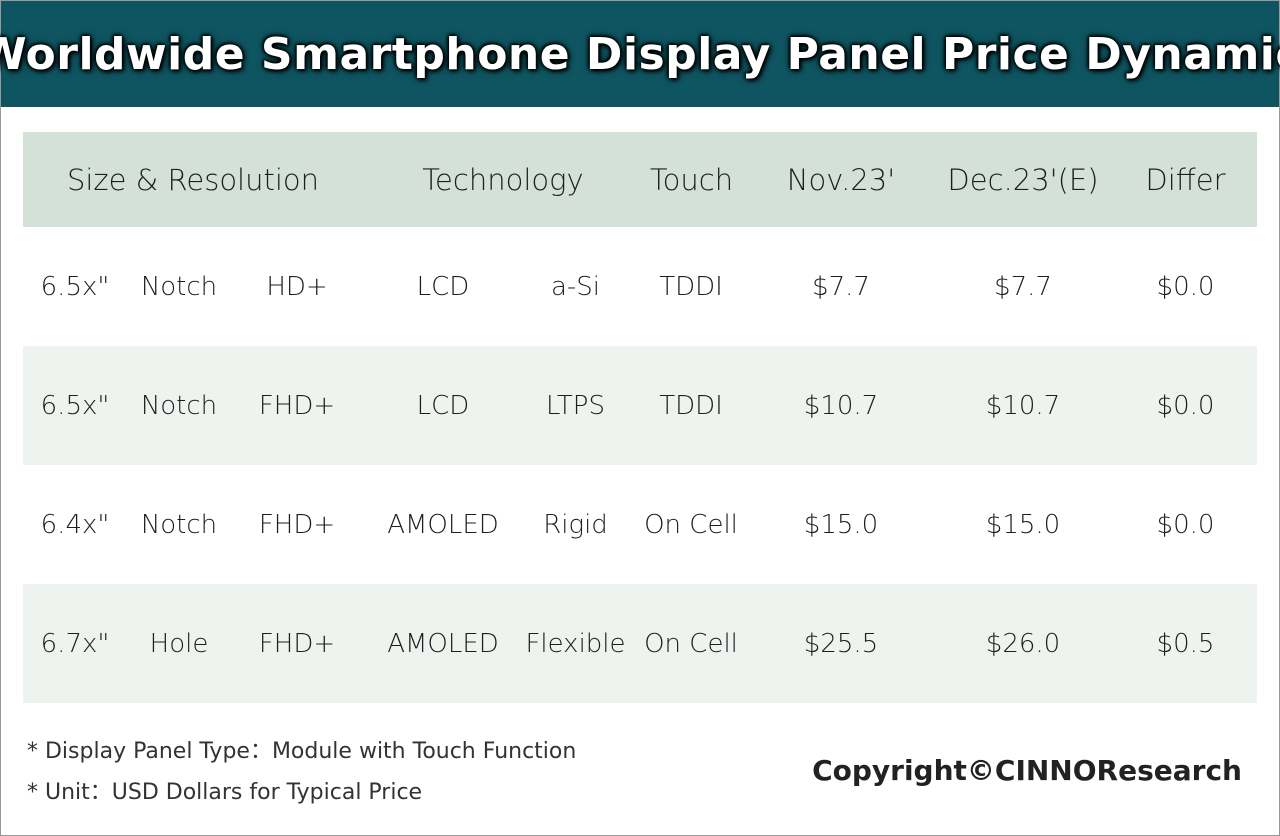  I want to click on cell-backplane: a-Si, so click(575, 286).